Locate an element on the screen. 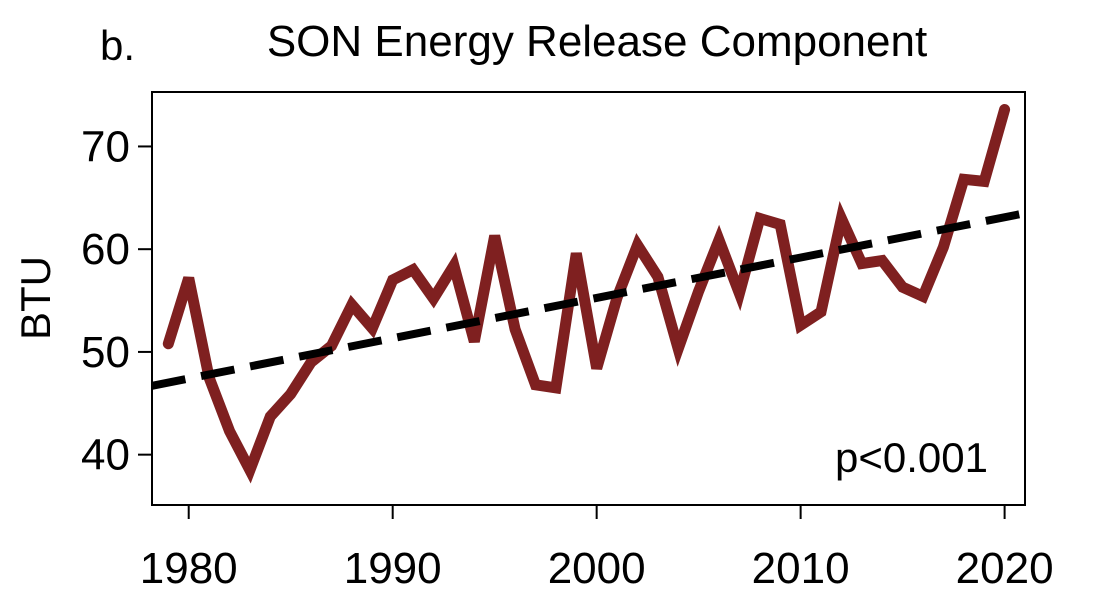 This screenshot has width=1104, height=616. chart-title: SON Energy Release Component is located at coordinates (597, 41).